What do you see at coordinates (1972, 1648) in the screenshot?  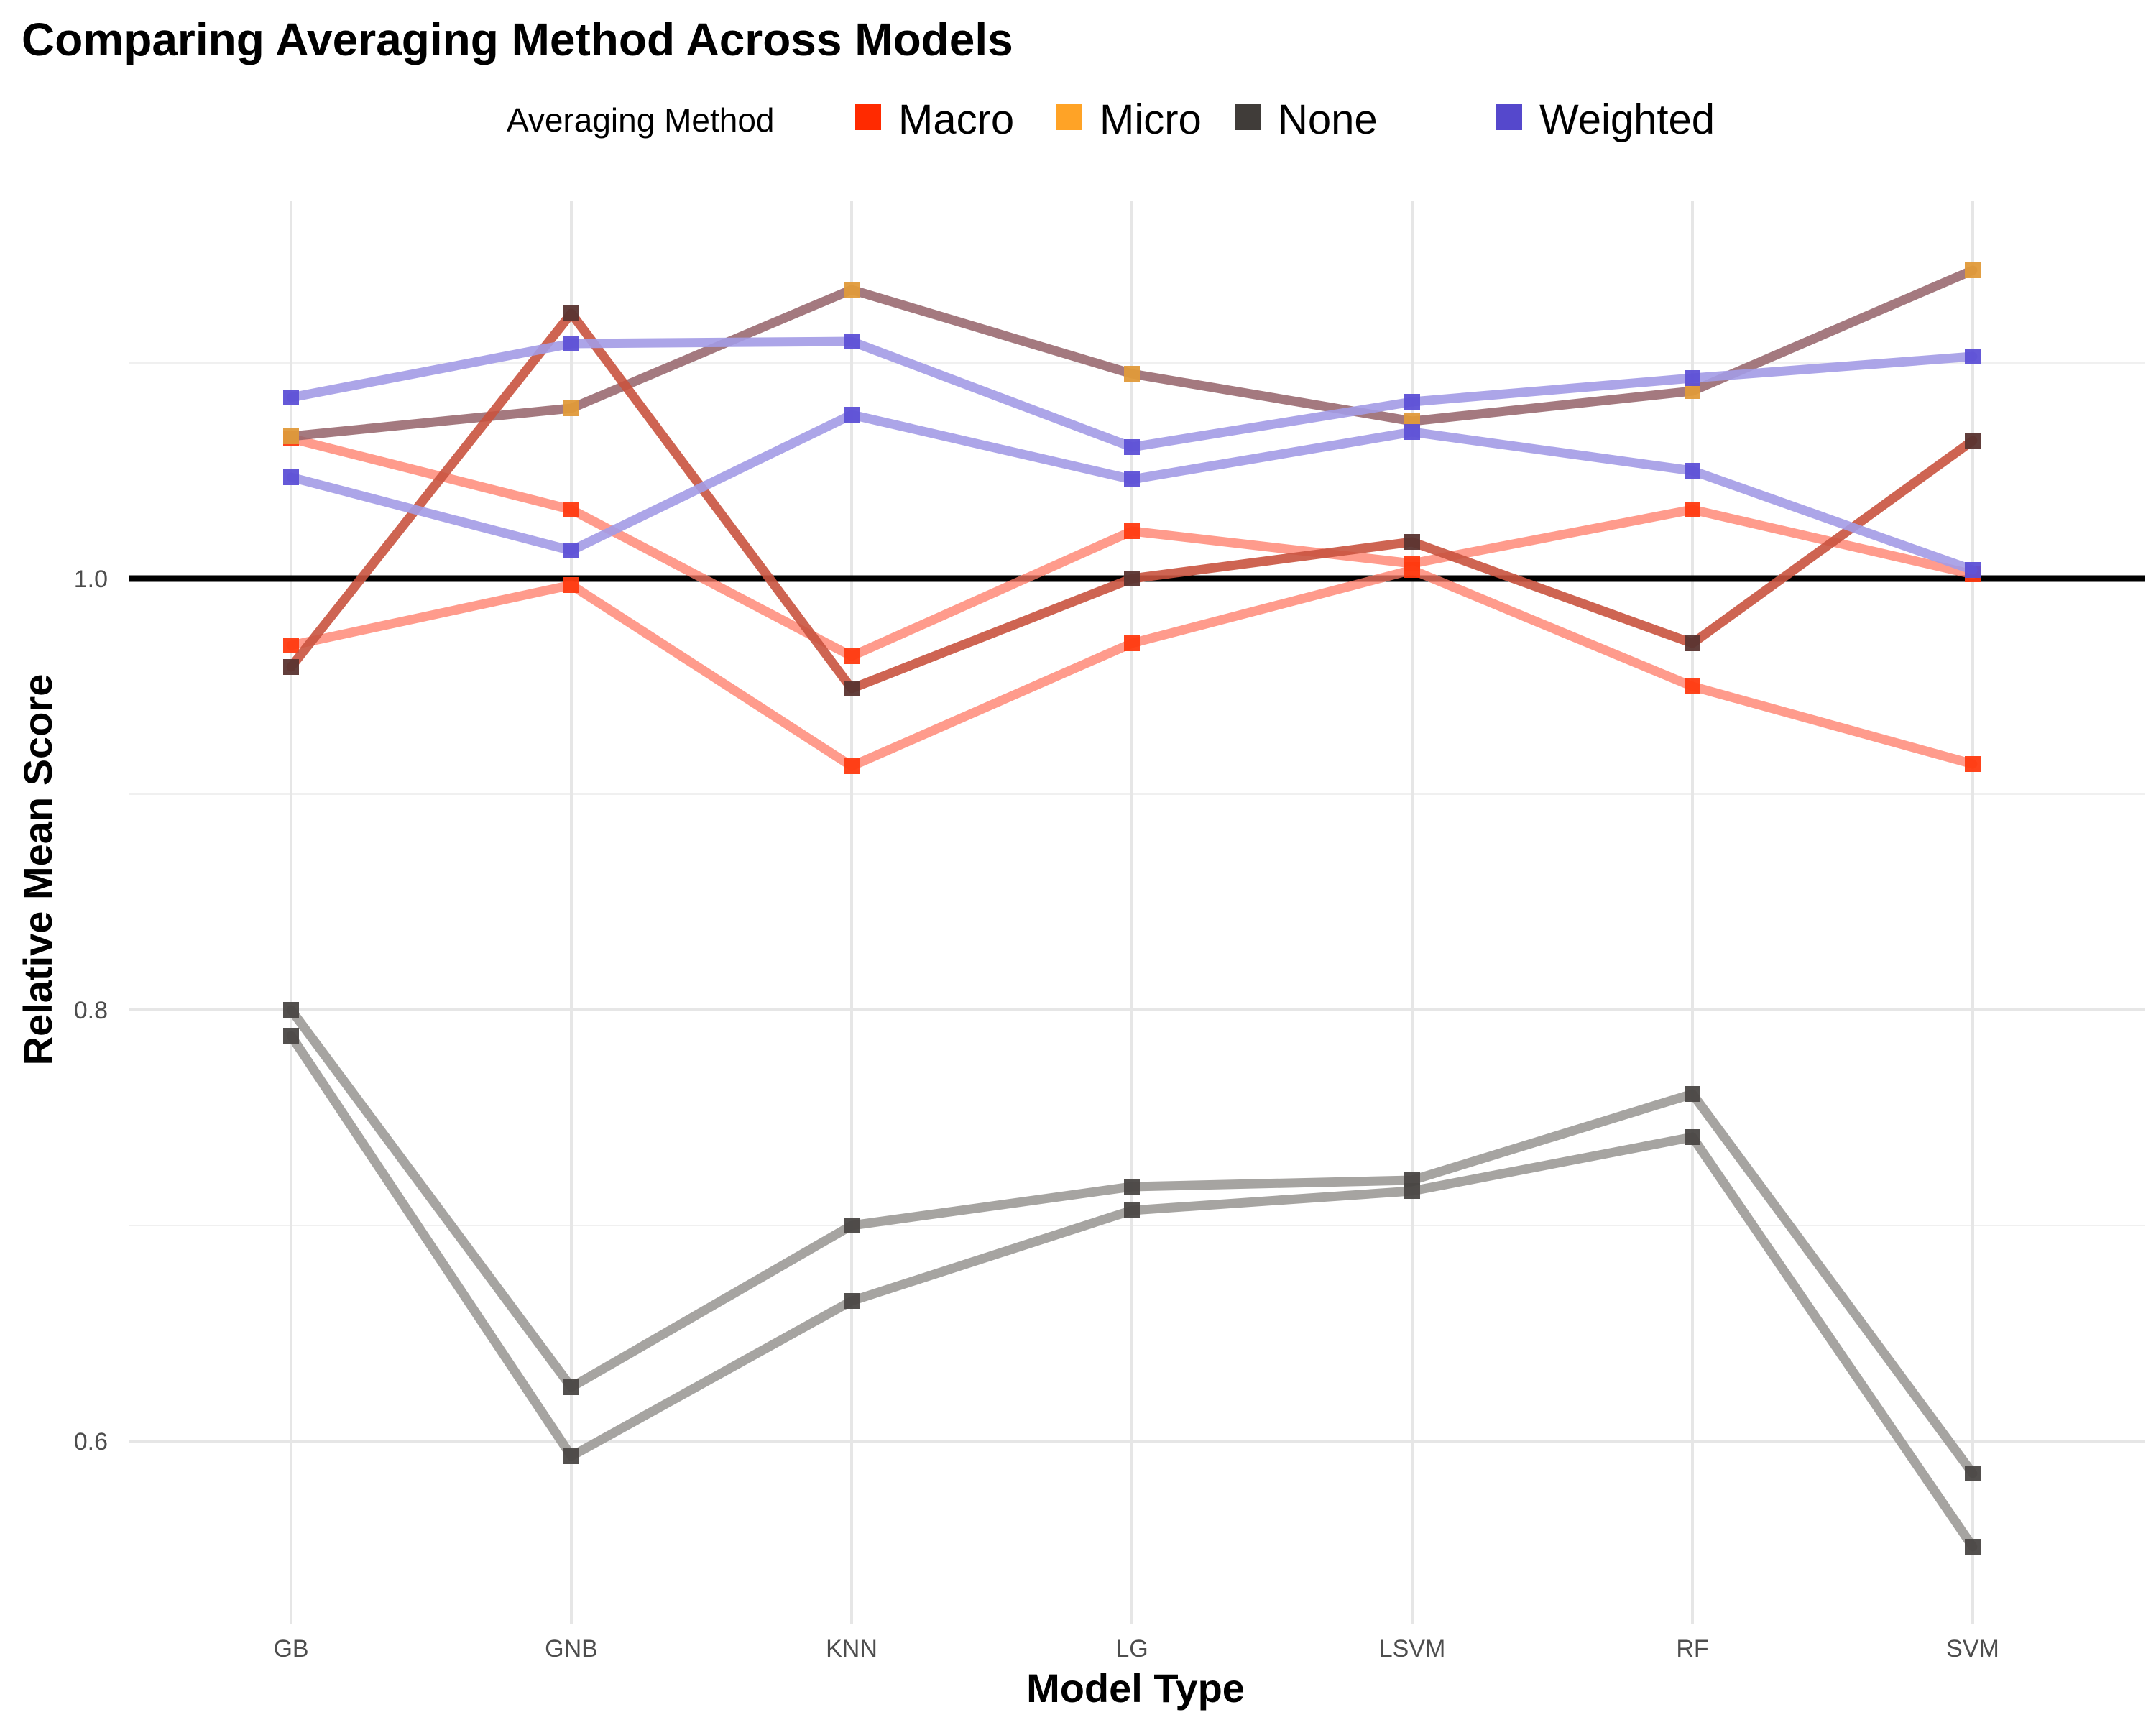 I see `x-tick-label: SVM` at bounding box center [1972, 1648].